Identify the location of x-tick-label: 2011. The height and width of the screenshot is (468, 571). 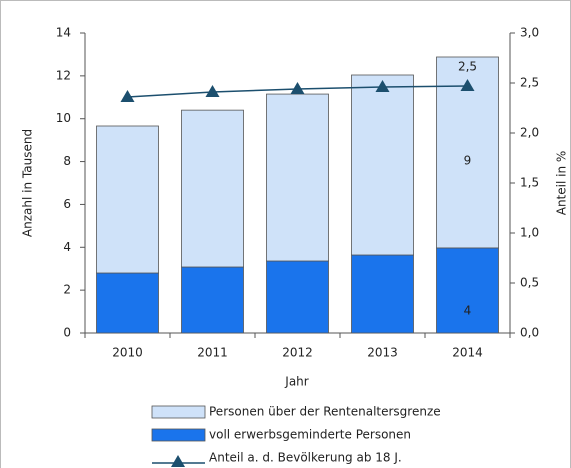
(212, 353).